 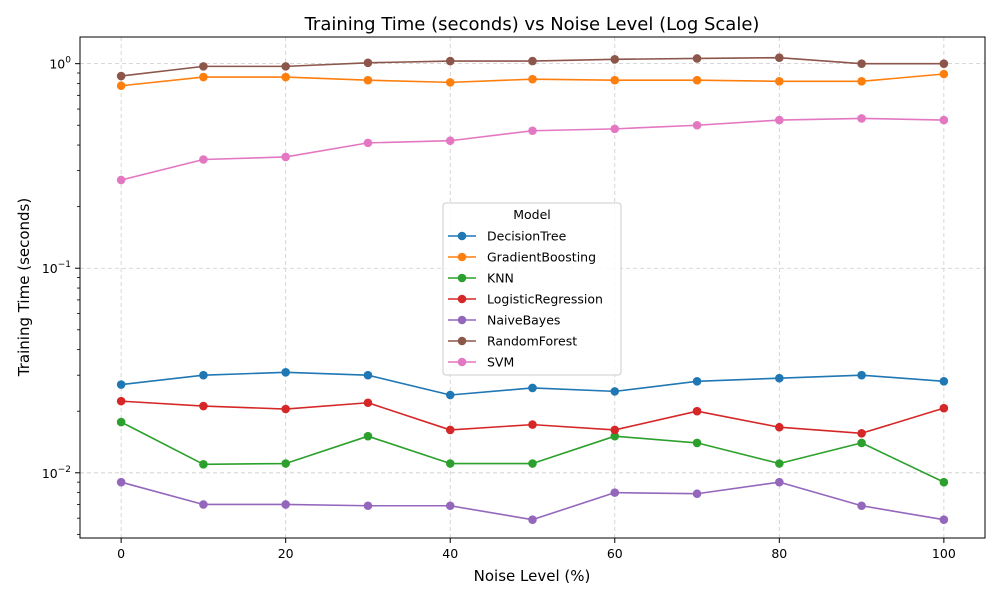 I want to click on legend-label: DecisionTree, so click(x=527, y=236).